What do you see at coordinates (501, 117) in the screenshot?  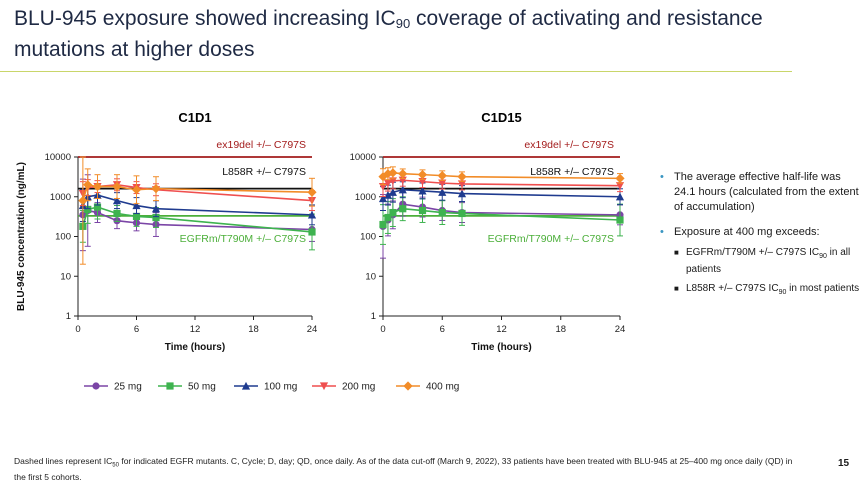 I see `panel-title-C1D15: C1D15` at bounding box center [501, 117].